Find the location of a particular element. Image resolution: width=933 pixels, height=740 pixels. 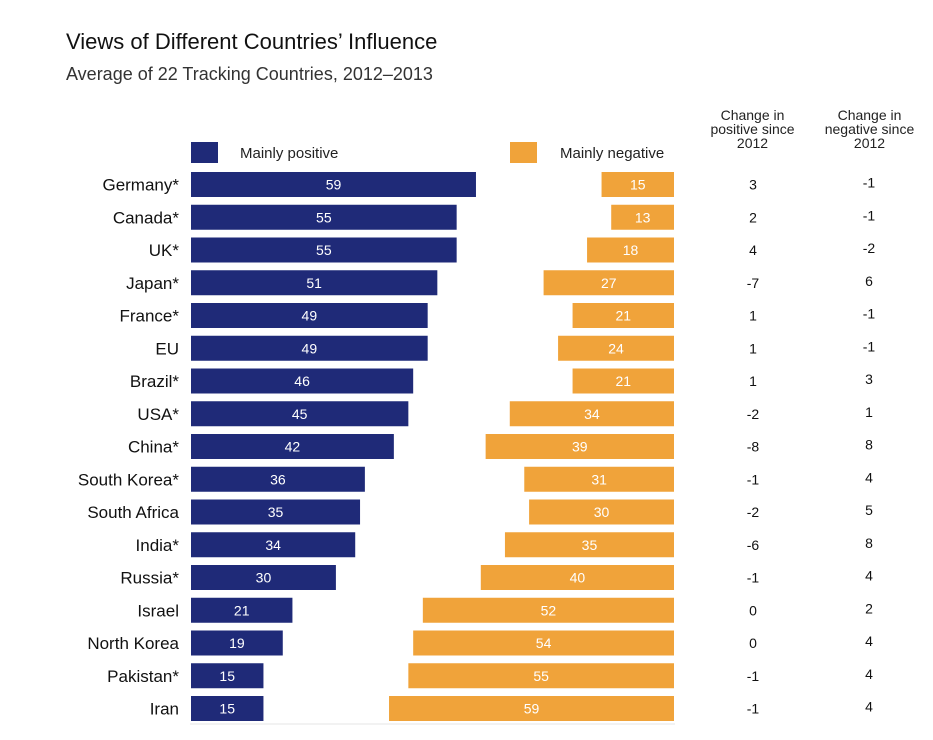

bar-negative-eu is located at coordinates (616, 348).